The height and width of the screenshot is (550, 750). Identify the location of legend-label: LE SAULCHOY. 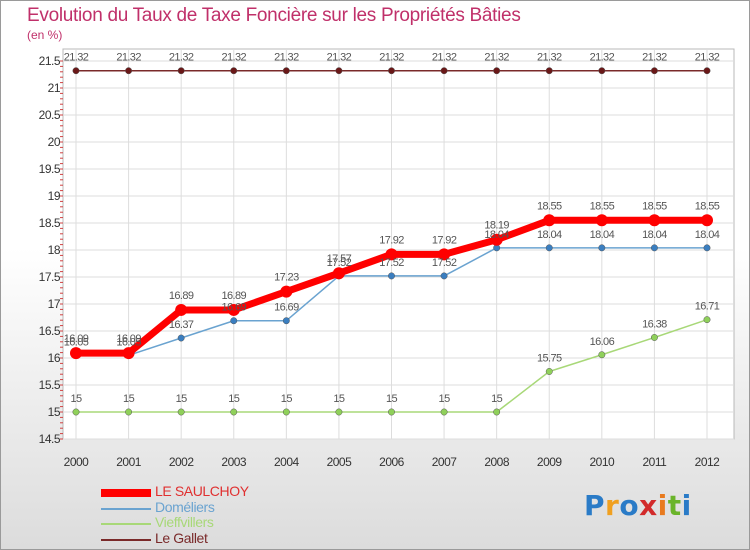
(202, 491).